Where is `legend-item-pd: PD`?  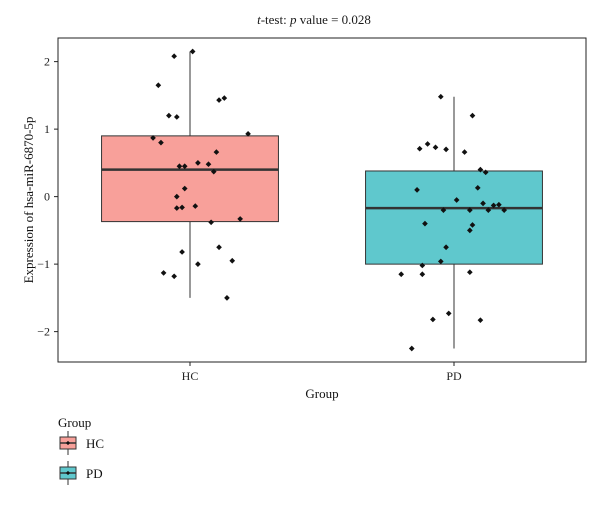 legend-item-pd: PD is located at coordinates (81, 473).